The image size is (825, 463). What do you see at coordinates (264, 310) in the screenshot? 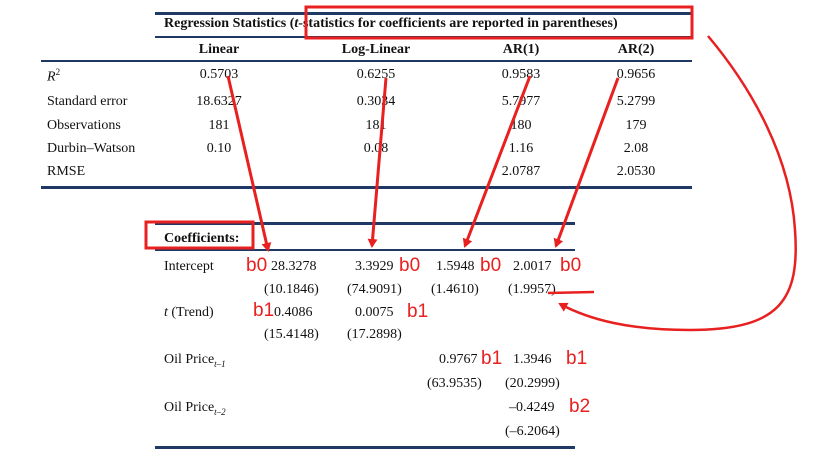
I see `annotation-b1-linear: b1` at bounding box center [264, 310].